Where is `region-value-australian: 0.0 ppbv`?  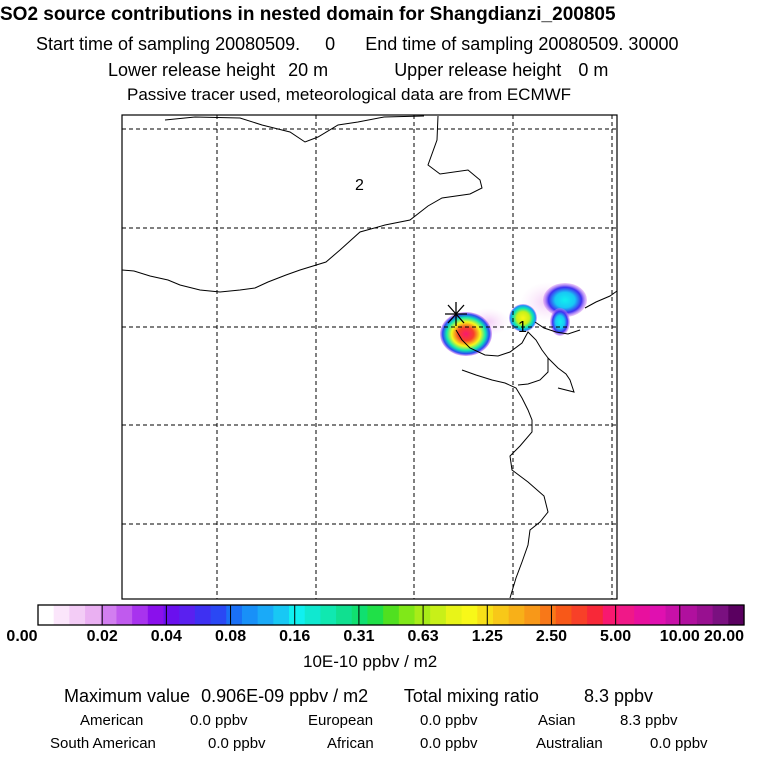
region-value-australian: 0.0 ppbv is located at coordinates (679, 743).